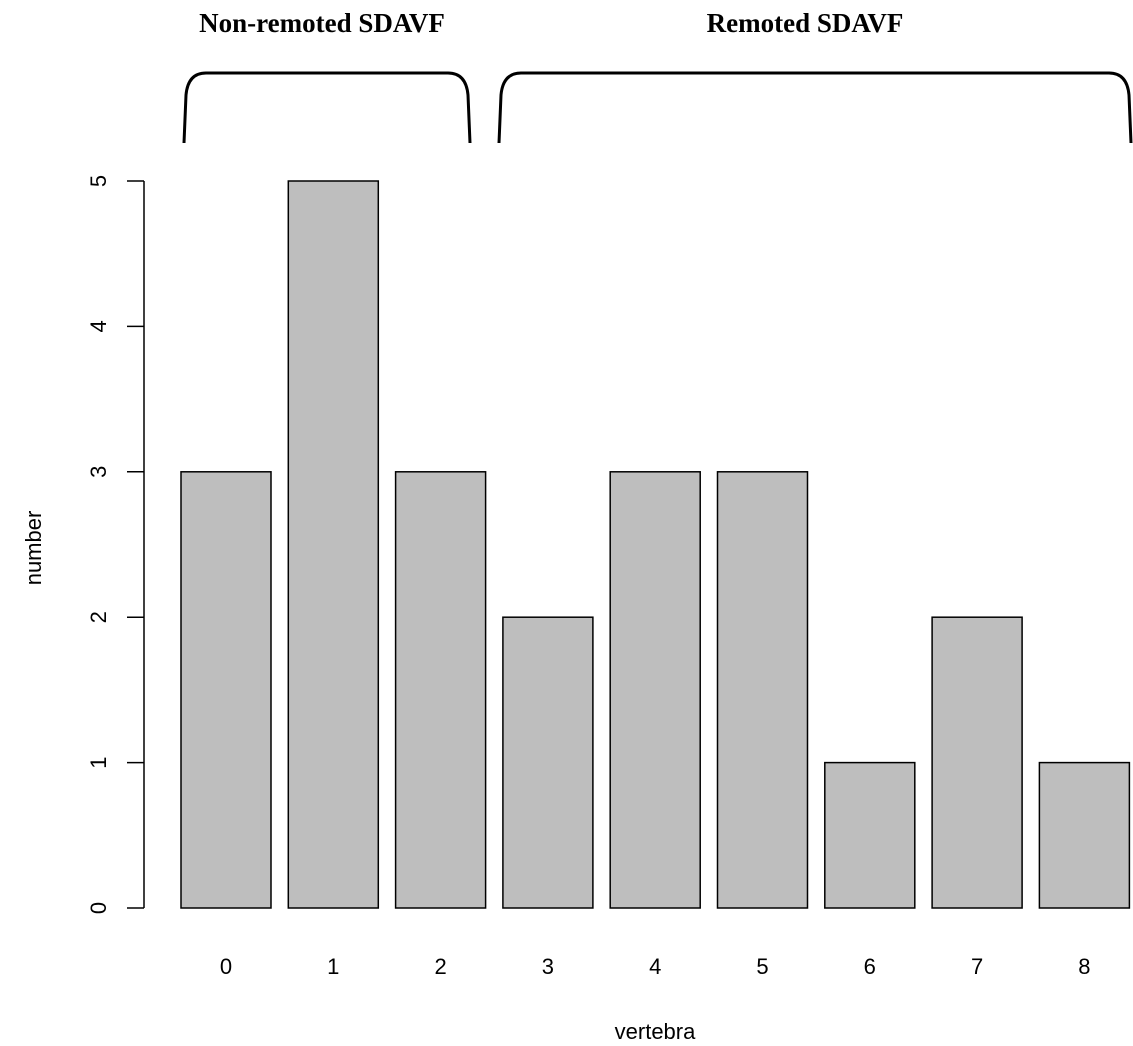 Image resolution: width=1133 pixels, height=1046 pixels. What do you see at coordinates (98, 908) in the screenshot?
I see `y-tick-label-0: 0` at bounding box center [98, 908].